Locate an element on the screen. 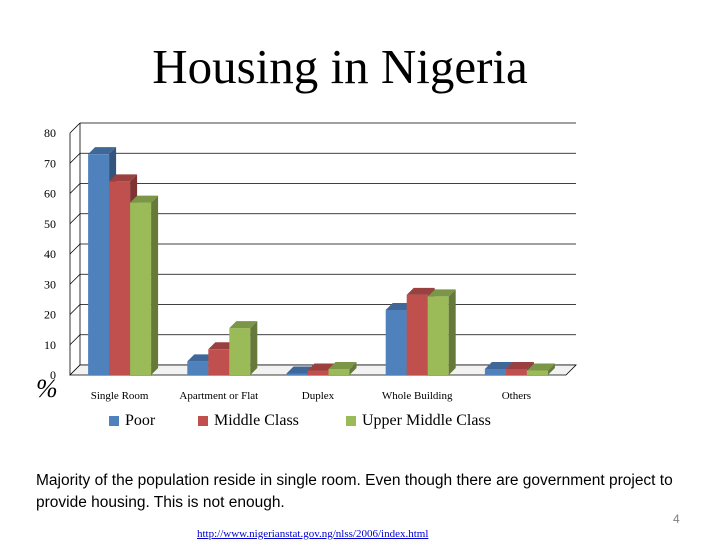  x-tick-label: Apartment or Flat is located at coordinates (218, 396).